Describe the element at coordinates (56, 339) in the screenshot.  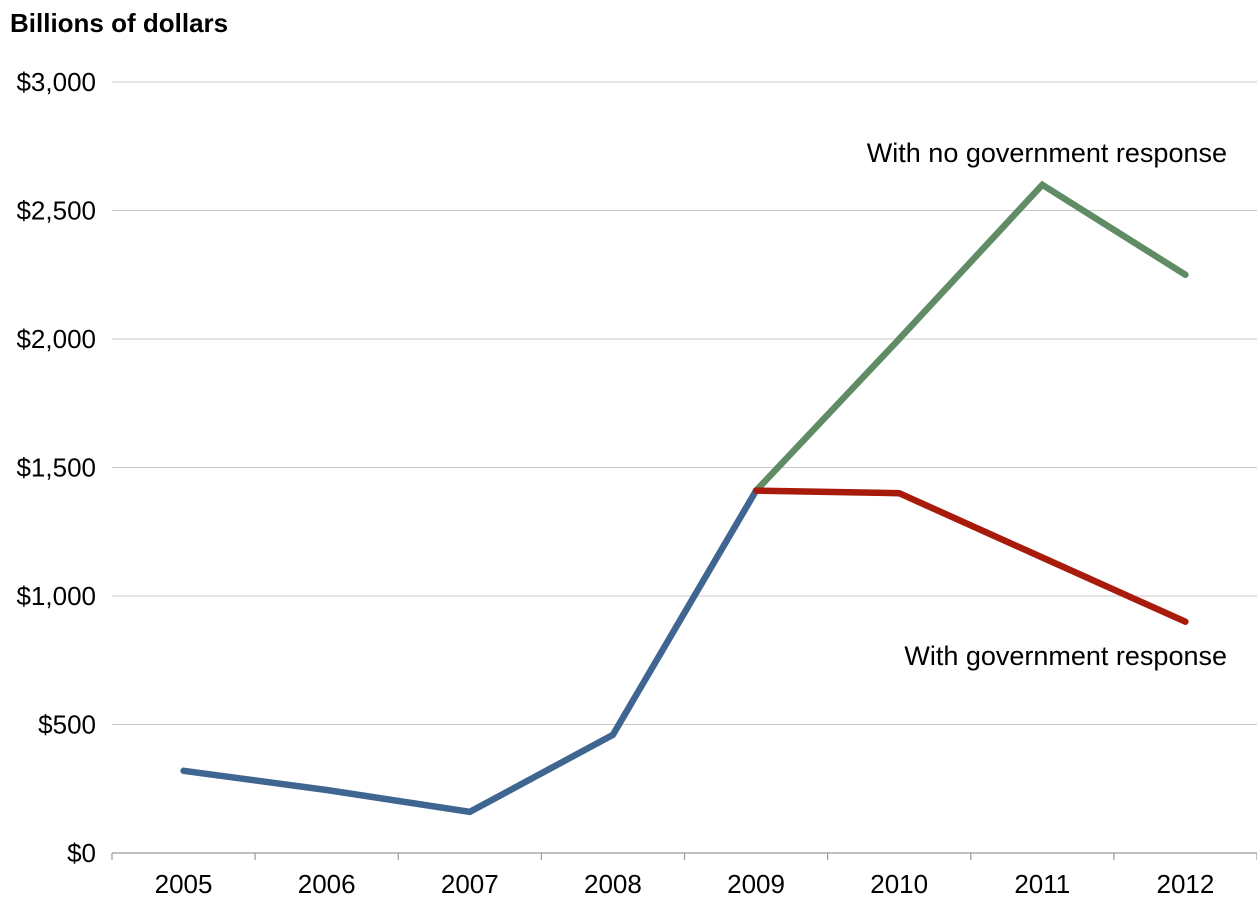
I see `y-tick-label: $2,000` at that location.